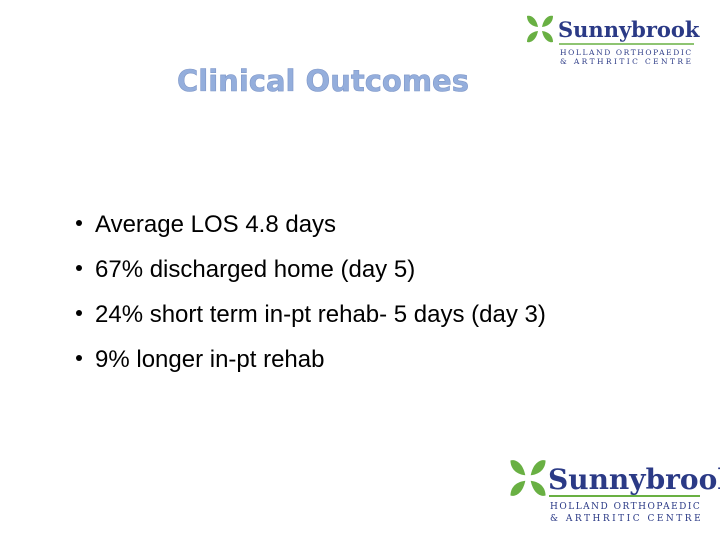 The image size is (720, 540). What do you see at coordinates (323, 81) in the screenshot?
I see `slide-title: Clinical Outcomes` at bounding box center [323, 81].